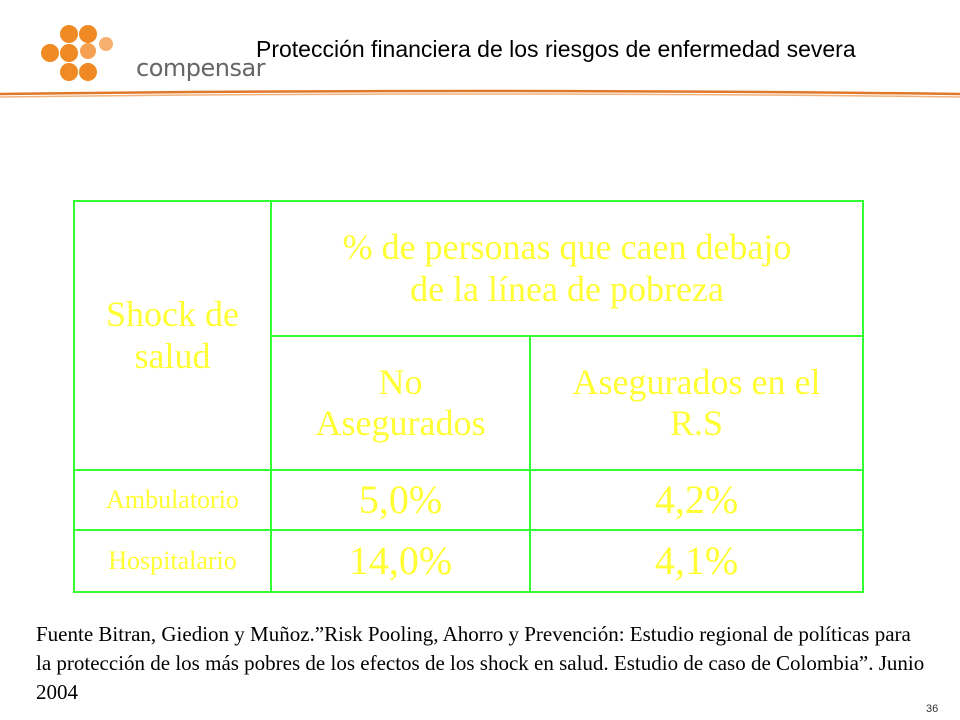  I want to click on table-row: Ambulatorio 5,0% 4,2%, so click(468, 500).